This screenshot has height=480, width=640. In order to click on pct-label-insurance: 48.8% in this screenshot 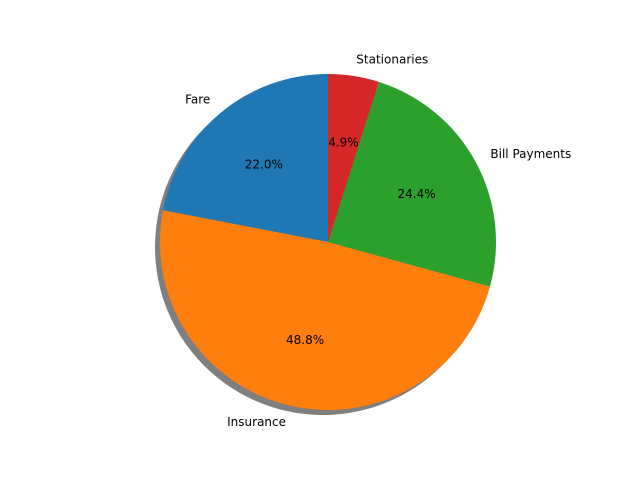, I will do `click(305, 340)`.